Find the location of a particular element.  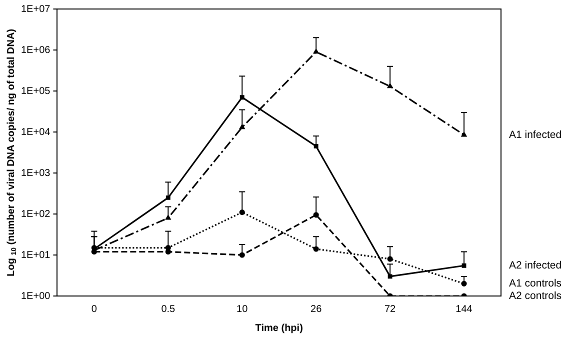

text: A1 controls is located at coordinates (535, 284).